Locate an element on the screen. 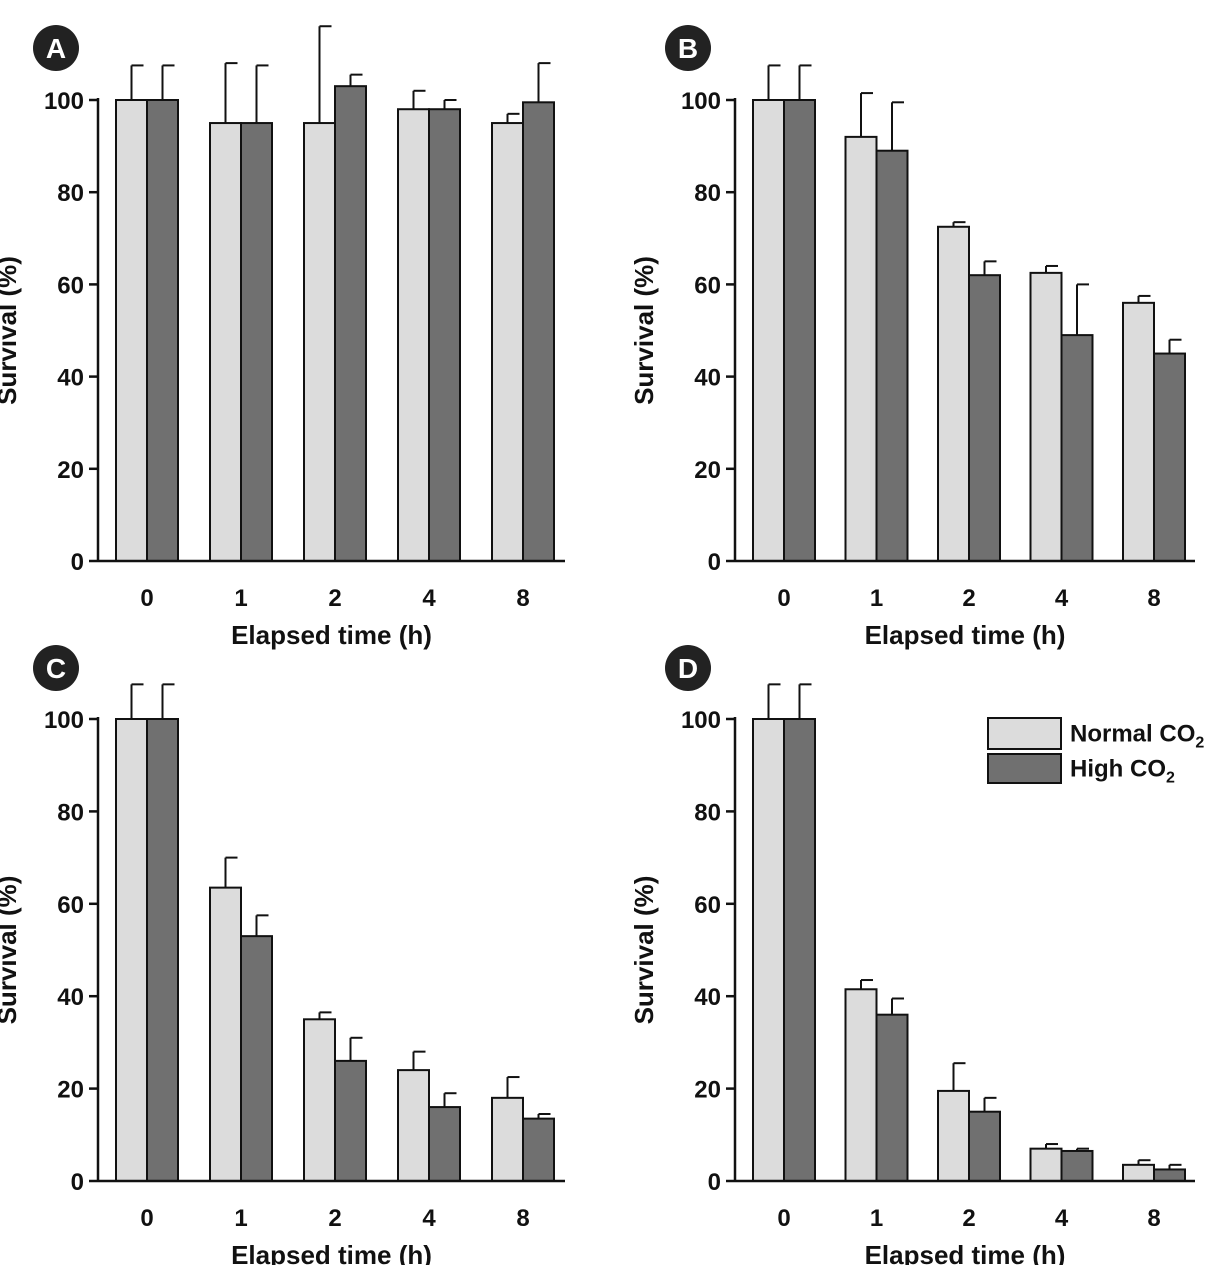 The width and height of the screenshot is (1232, 1265). legend-label: Normal CO2 is located at coordinates (1137, 736).